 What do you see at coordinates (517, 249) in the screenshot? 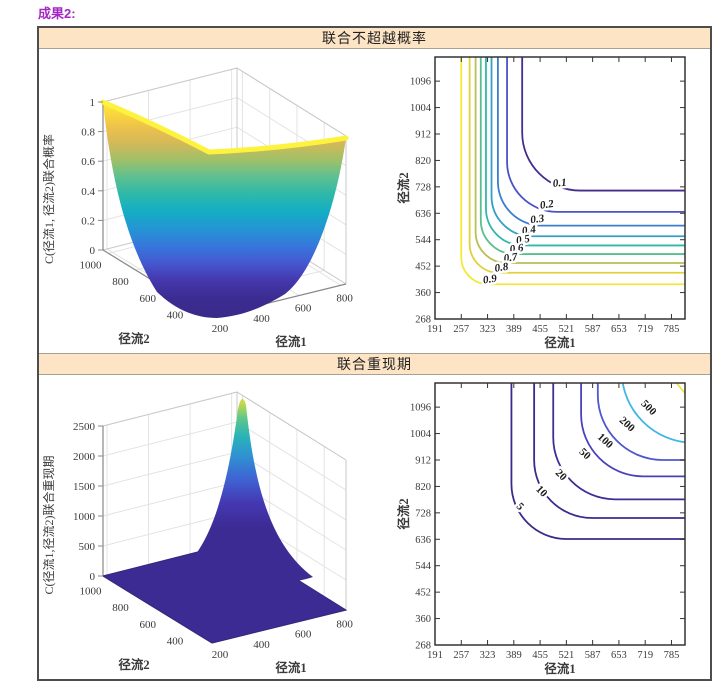
I see `contour-label-0.6: 0.6` at bounding box center [517, 249].